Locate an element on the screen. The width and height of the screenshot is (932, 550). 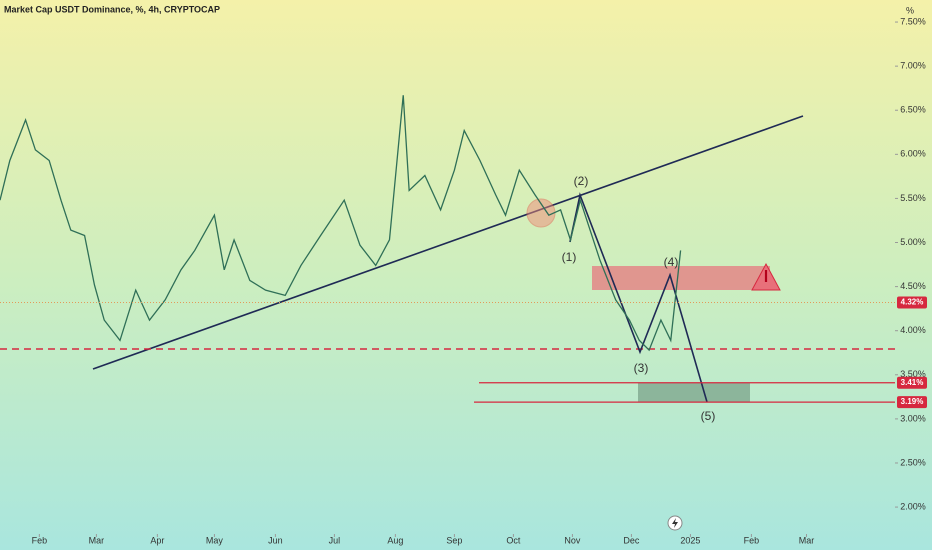
y-tick-label: 7.00% is located at coordinates (913, 66).